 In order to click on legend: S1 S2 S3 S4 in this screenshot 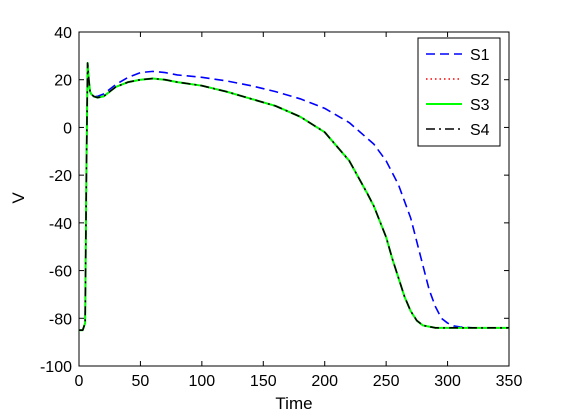, I will do `click(459, 92)`.